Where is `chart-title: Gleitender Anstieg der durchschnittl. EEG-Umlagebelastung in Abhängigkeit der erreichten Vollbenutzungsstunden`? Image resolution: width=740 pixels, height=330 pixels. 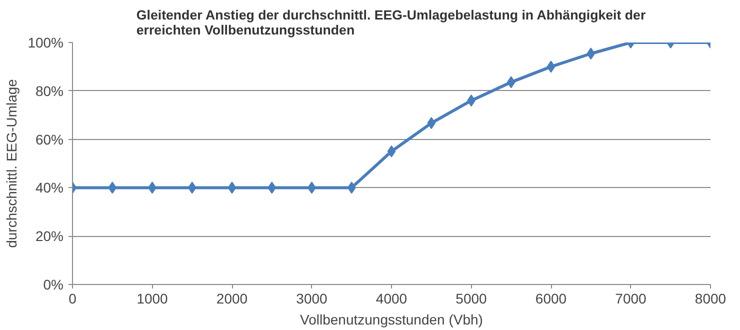 chart-title: Gleitender Anstieg der durchschnittl. EEG-Umlagebelastung in Abhängigkeit der erreichten Vollbenutzungsstunden is located at coordinates (391, 23).